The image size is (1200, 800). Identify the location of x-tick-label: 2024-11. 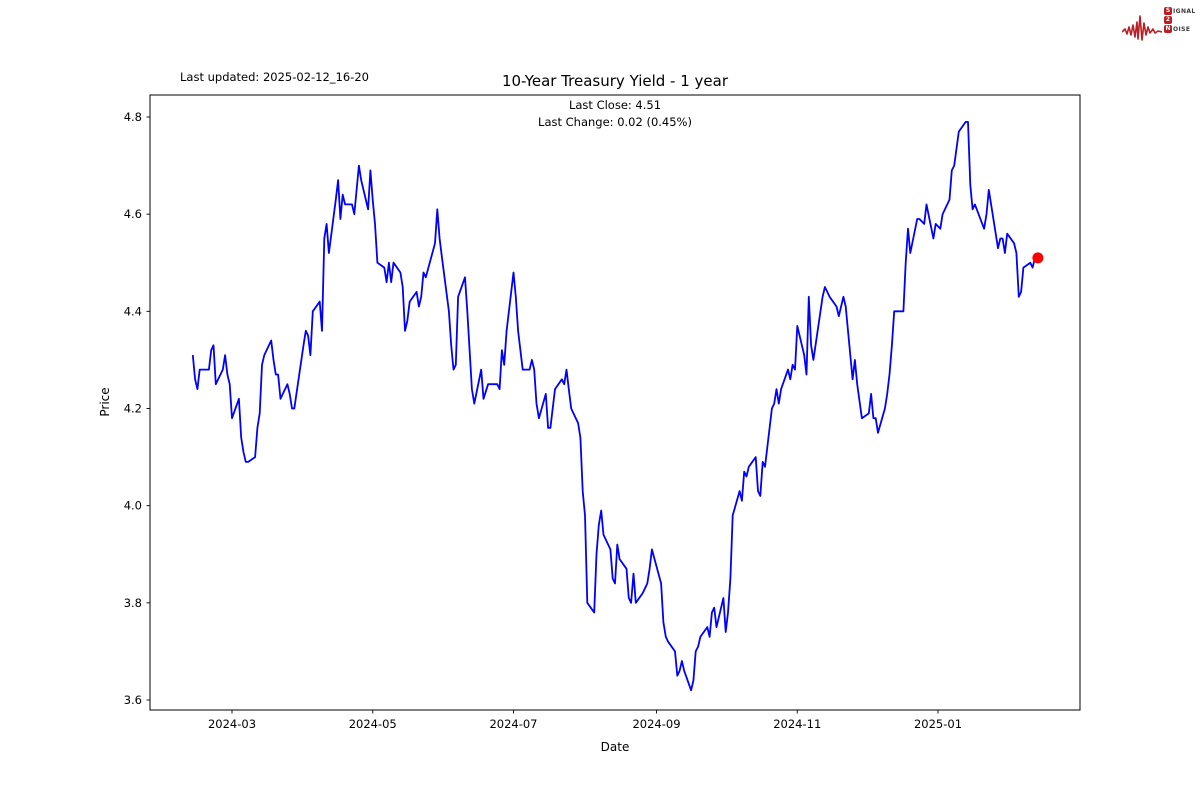
(797, 724).